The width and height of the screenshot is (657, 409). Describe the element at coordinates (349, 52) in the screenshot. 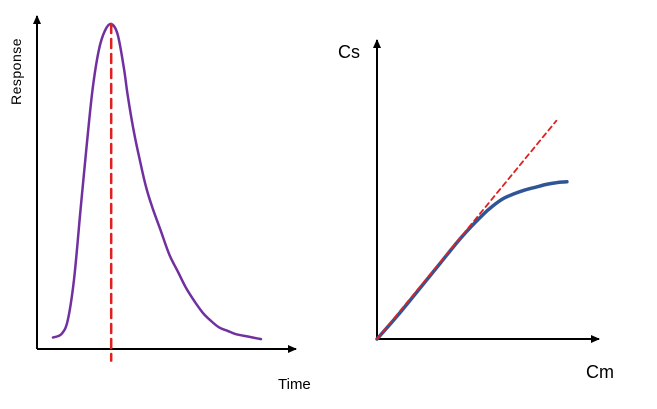

I see `right-y-axis-label: Cs` at that location.